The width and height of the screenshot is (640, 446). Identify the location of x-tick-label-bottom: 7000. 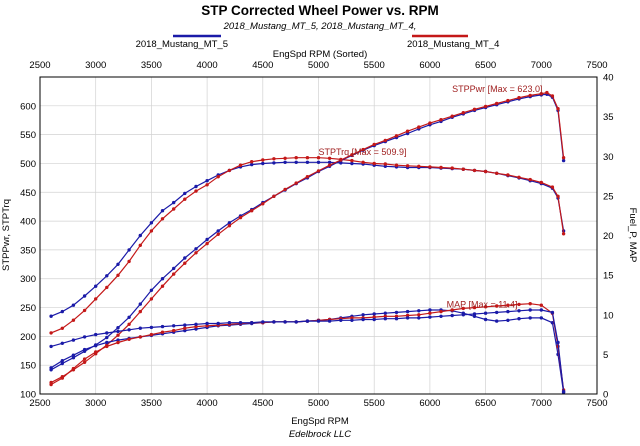
(541, 403).